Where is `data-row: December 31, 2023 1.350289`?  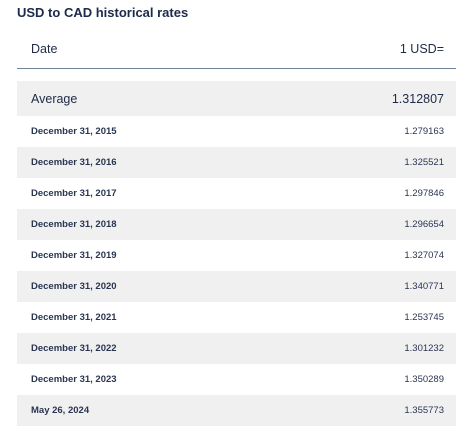
data-row: December 31, 2023 1.350289 is located at coordinates (236, 379).